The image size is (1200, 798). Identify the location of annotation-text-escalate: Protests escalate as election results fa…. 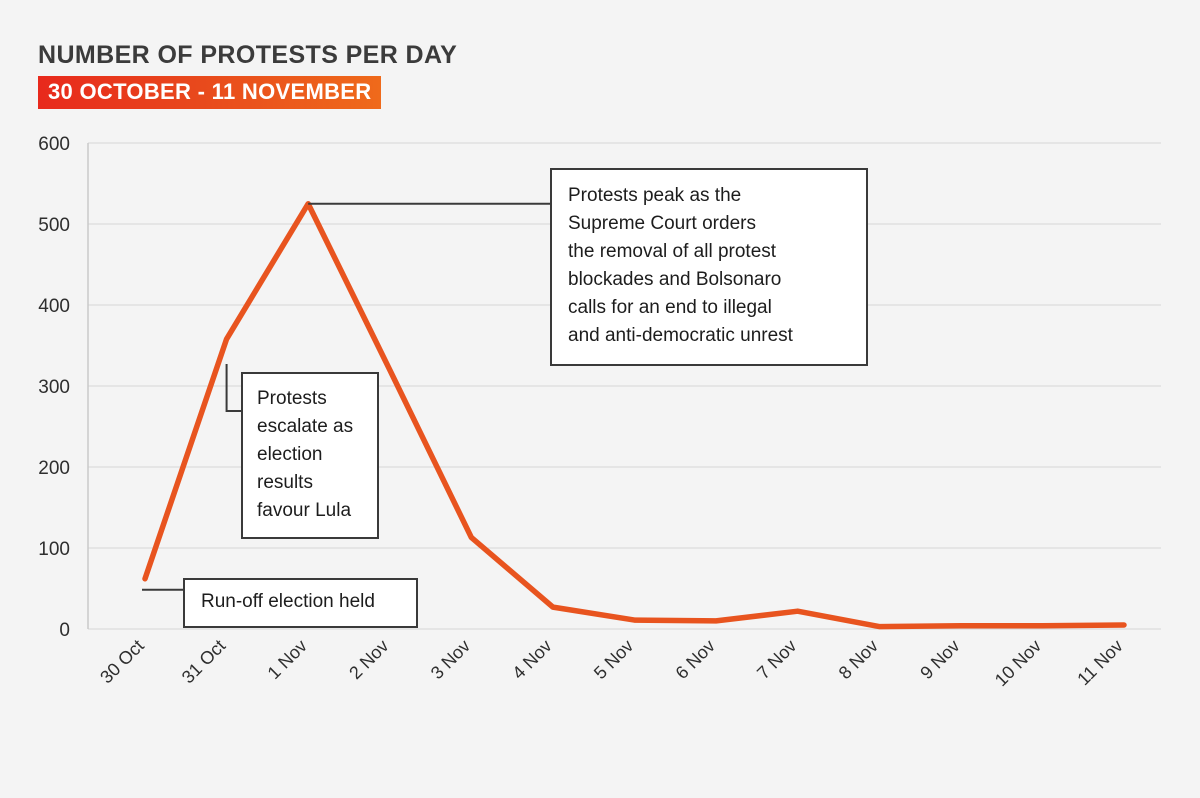
(305, 454).